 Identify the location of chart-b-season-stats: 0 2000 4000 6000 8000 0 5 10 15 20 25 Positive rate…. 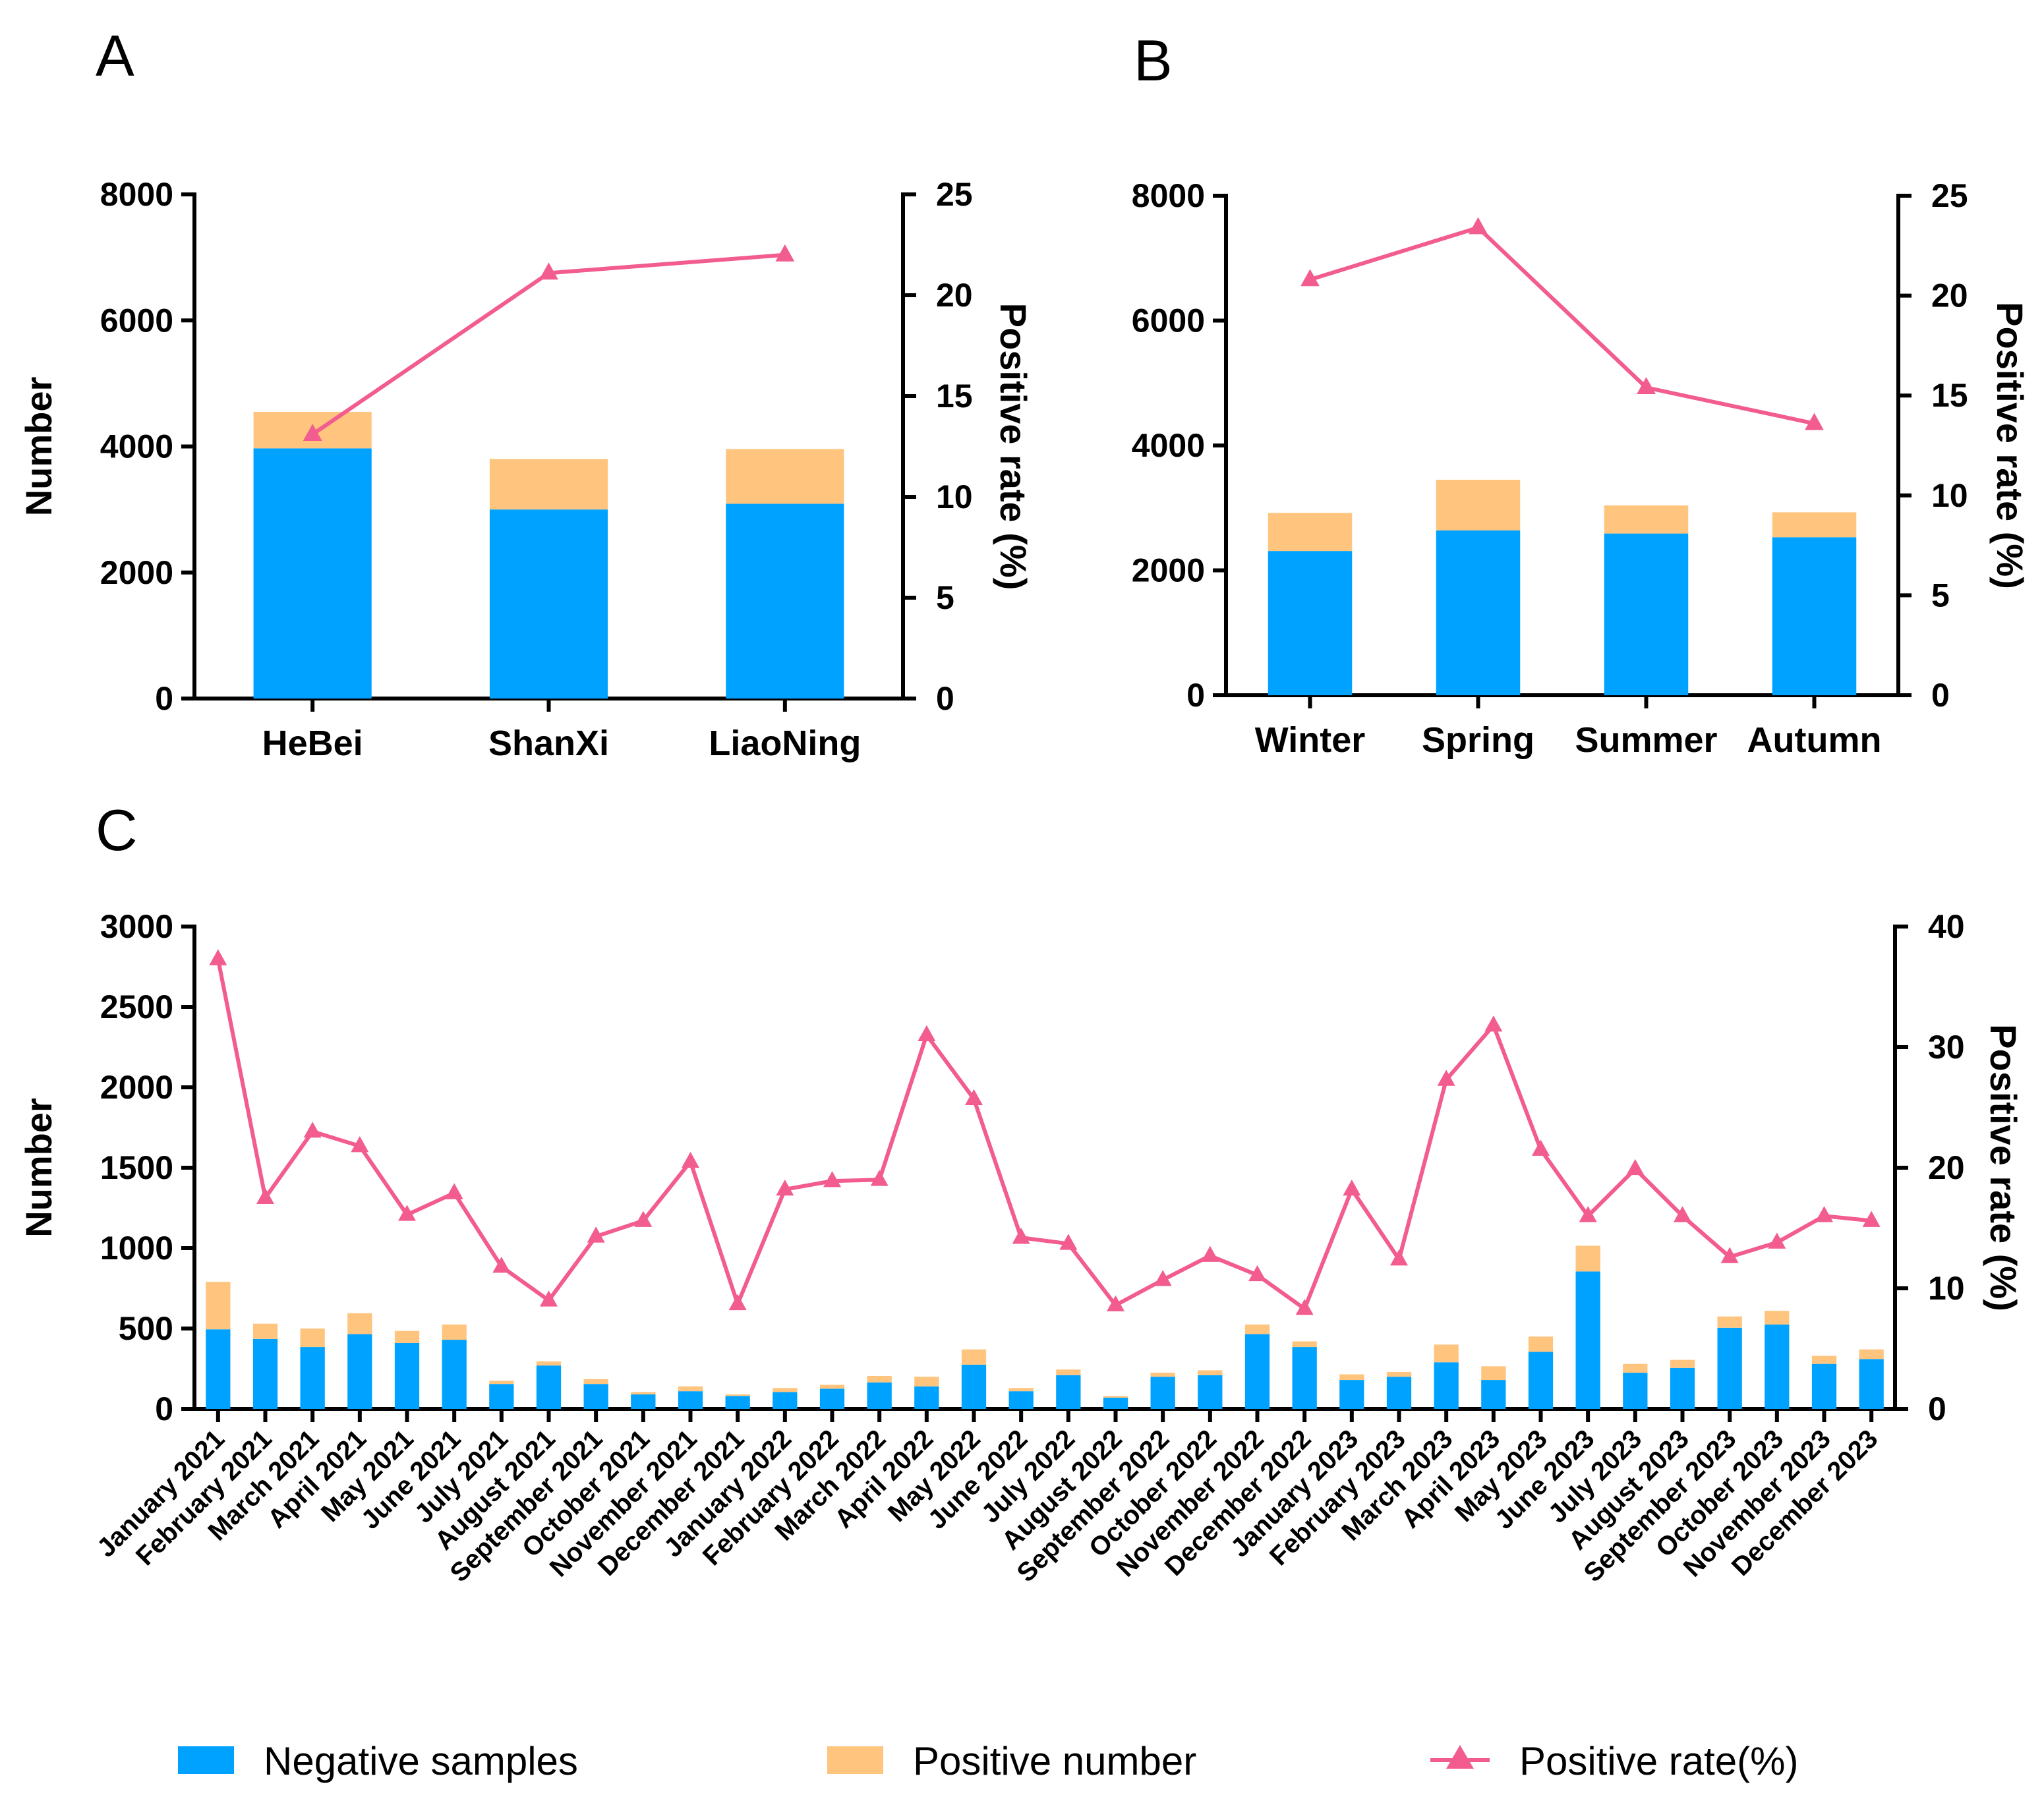
(1581, 468).